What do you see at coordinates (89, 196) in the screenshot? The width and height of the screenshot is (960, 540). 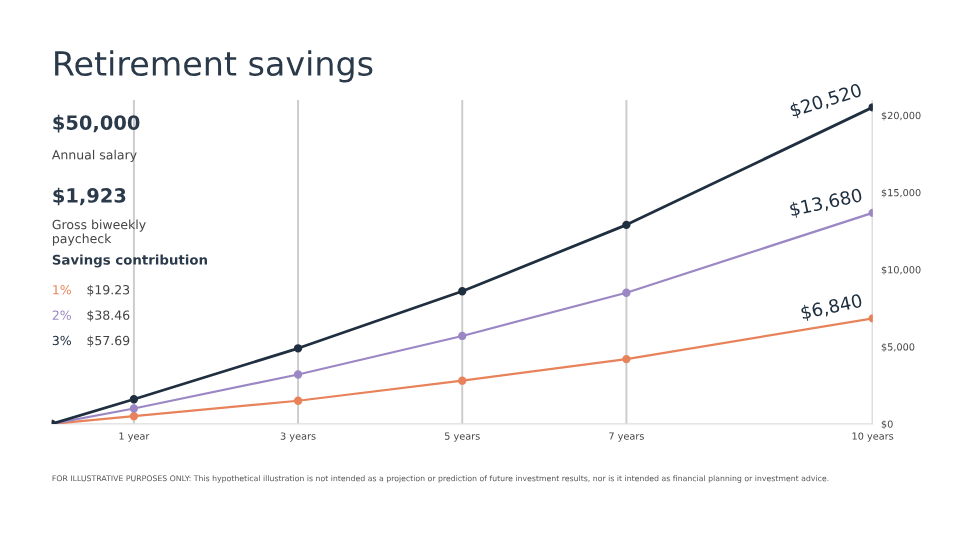 I see `annotation: $1,923` at bounding box center [89, 196].